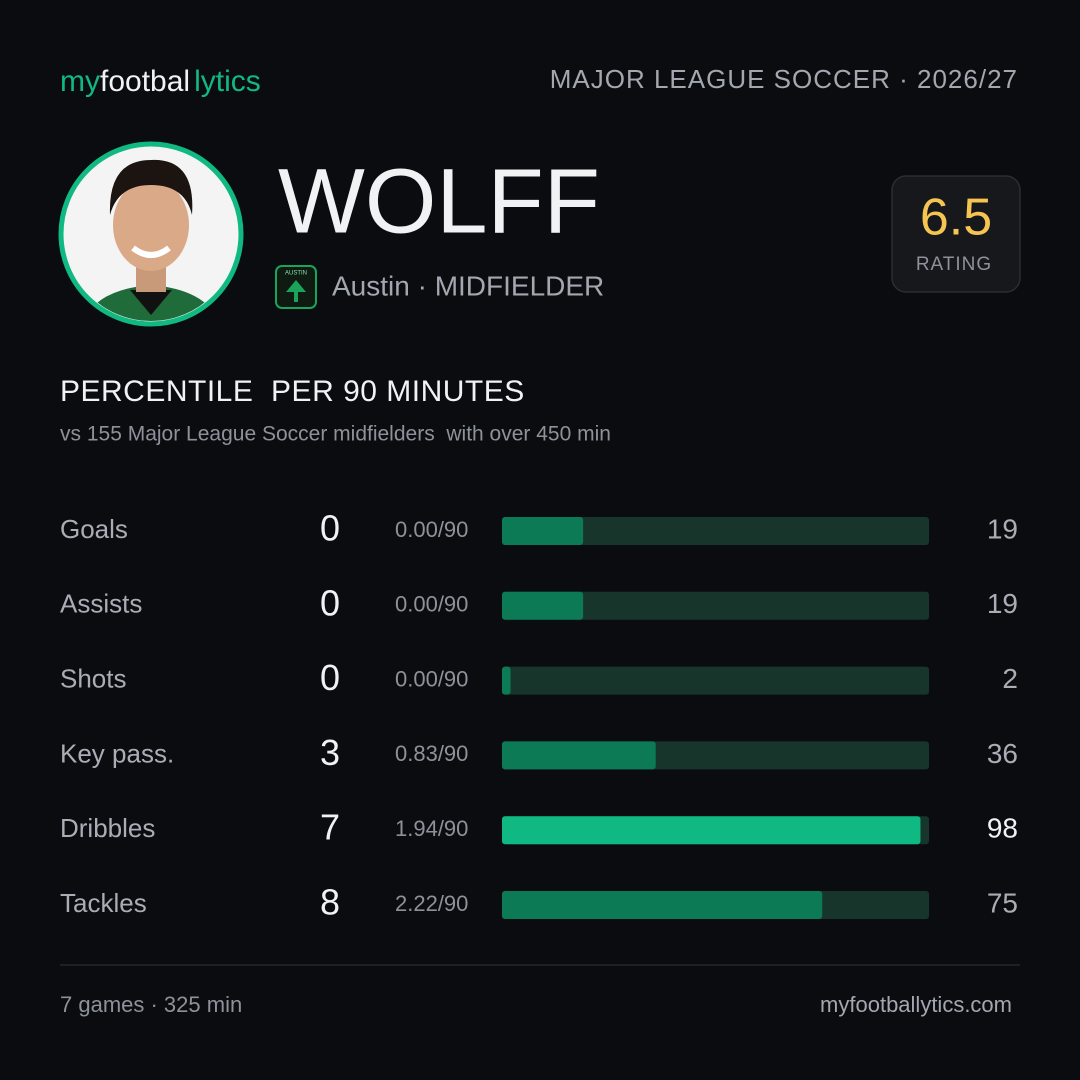 Image resolution: width=1080 pixels, height=1080 pixels. Describe the element at coordinates (101, 604) in the screenshot. I see `stat-label: Assists` at that location.